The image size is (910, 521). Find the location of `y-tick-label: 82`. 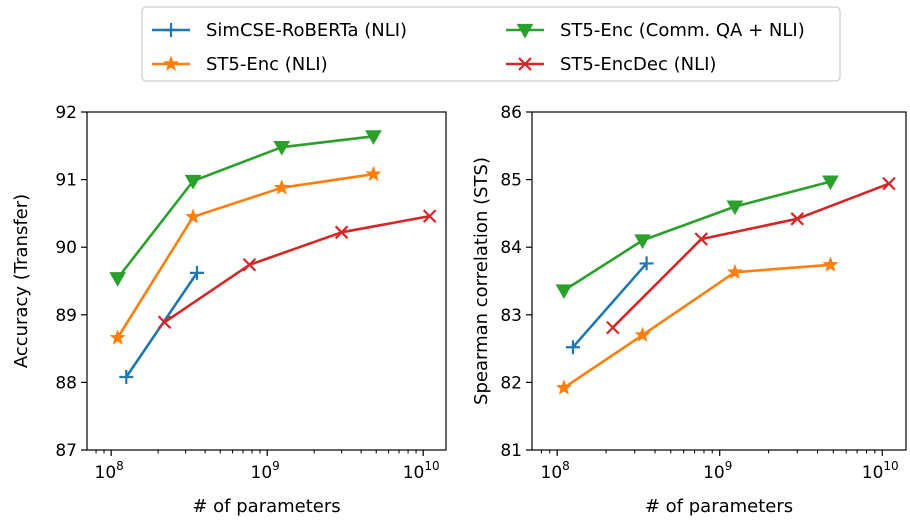

y-tick-label: 82 is located at coordinates (511, 383).